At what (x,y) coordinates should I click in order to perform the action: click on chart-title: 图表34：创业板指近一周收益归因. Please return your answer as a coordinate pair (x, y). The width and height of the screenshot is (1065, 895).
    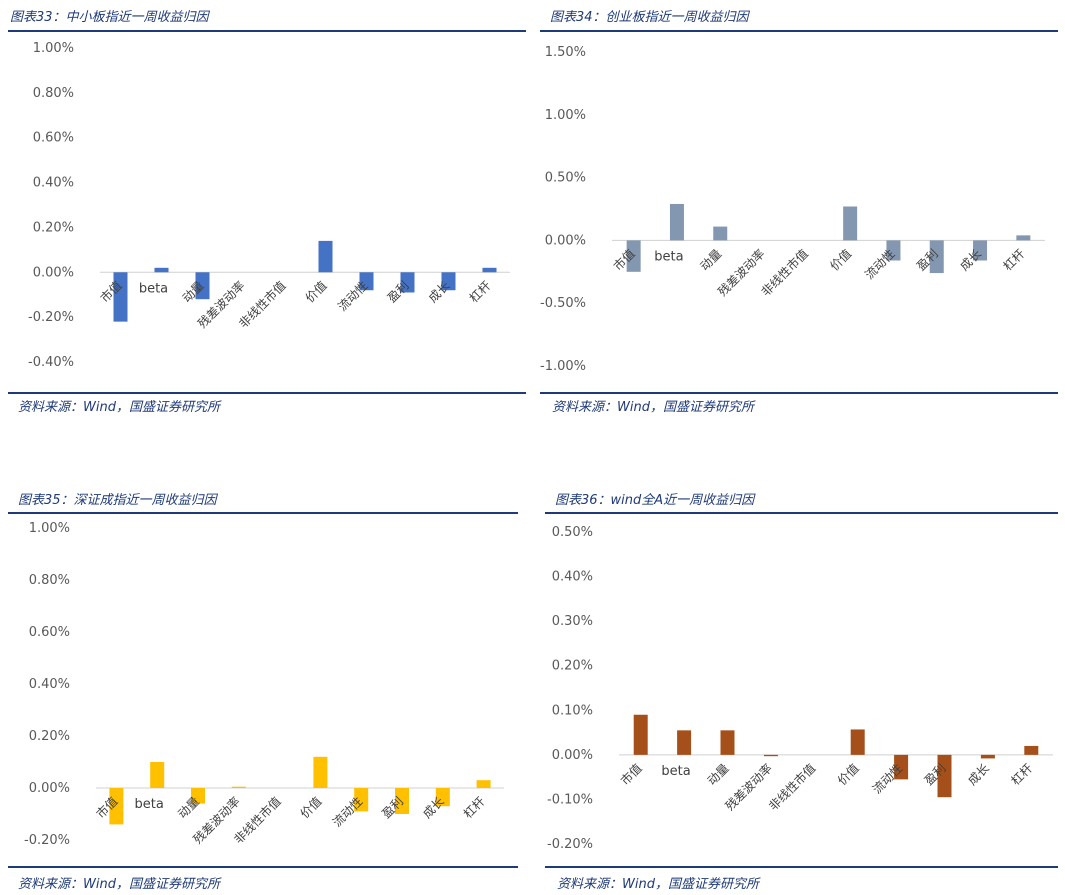
    Looking at the image, I should click on (649, 17).